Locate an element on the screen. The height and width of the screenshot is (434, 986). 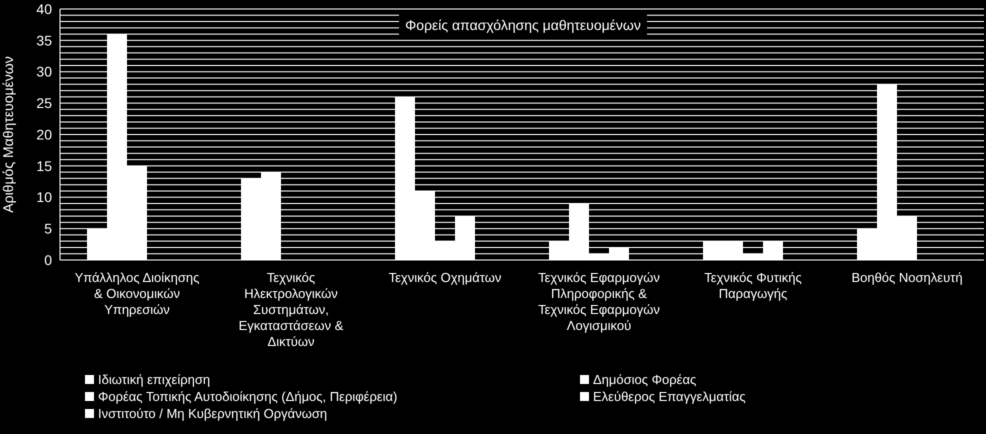
legend-label: Δημόσιος Φορέας is located at coordinates (644, 379).